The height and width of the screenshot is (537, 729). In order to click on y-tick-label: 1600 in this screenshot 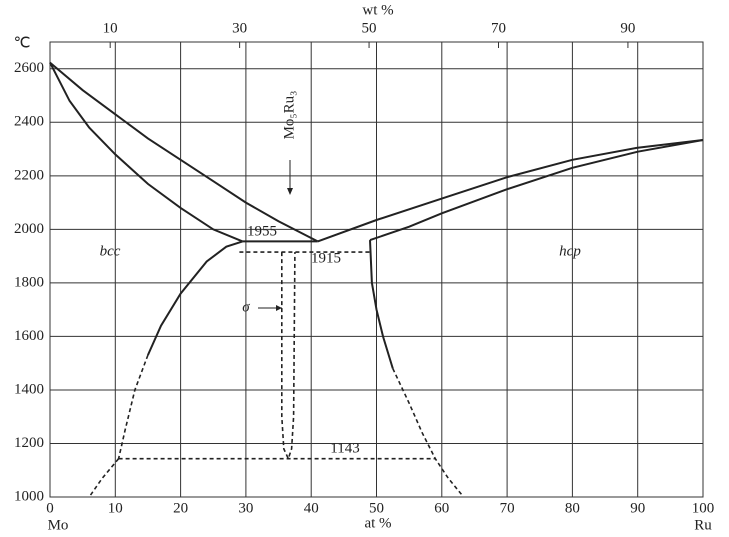, I will do `click(29, 336)`.